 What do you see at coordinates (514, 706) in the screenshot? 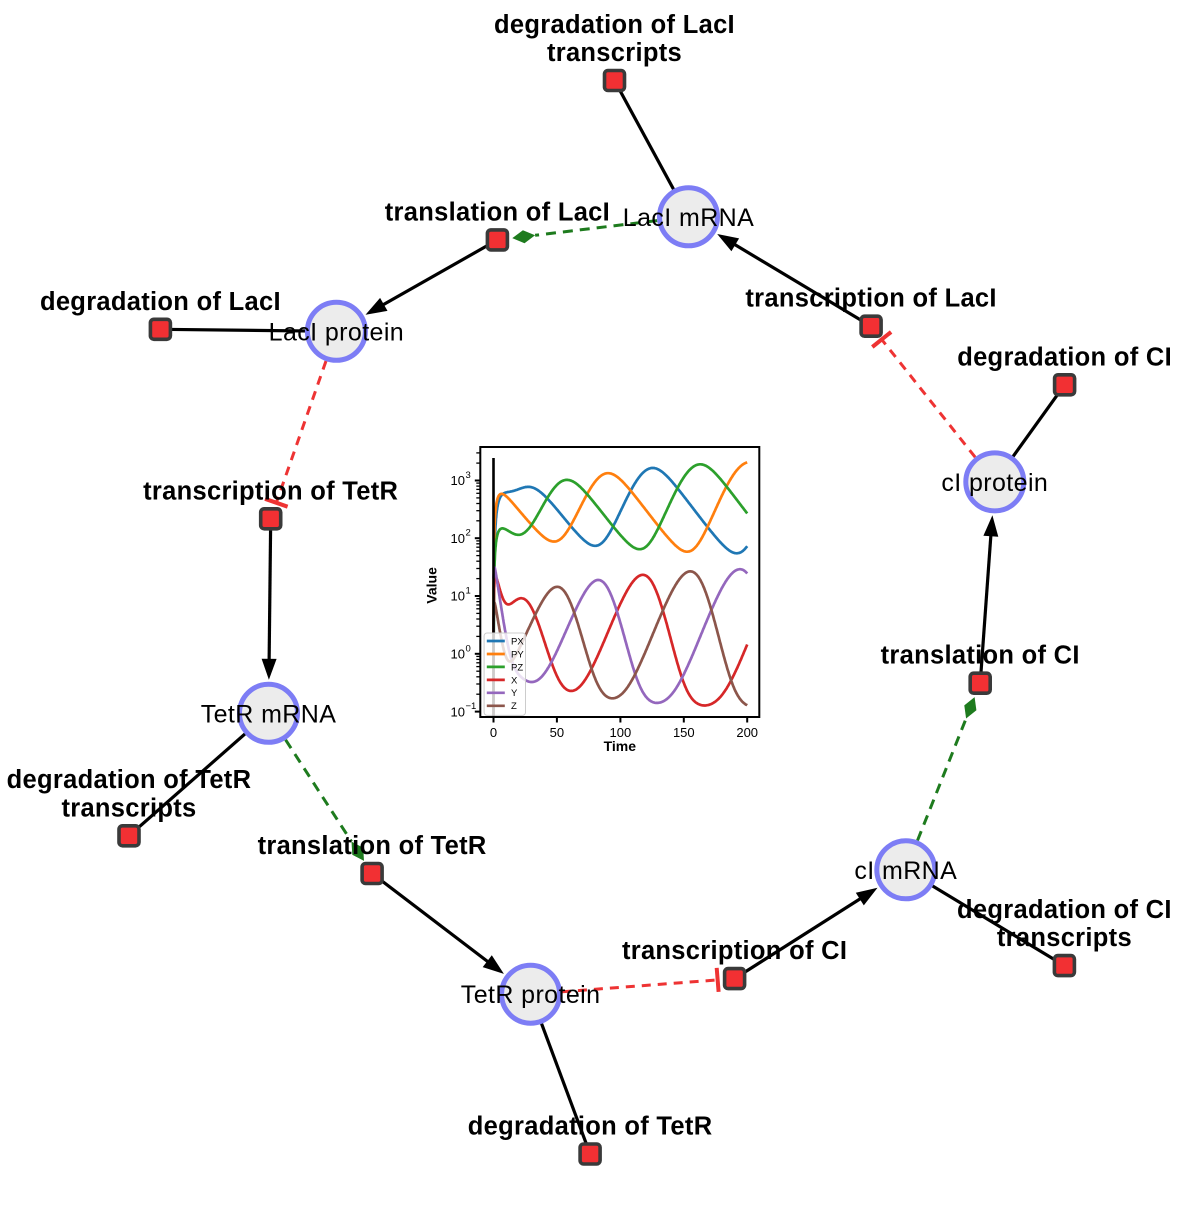
I see `svg-text: Z` at bounding box center [514, 706].